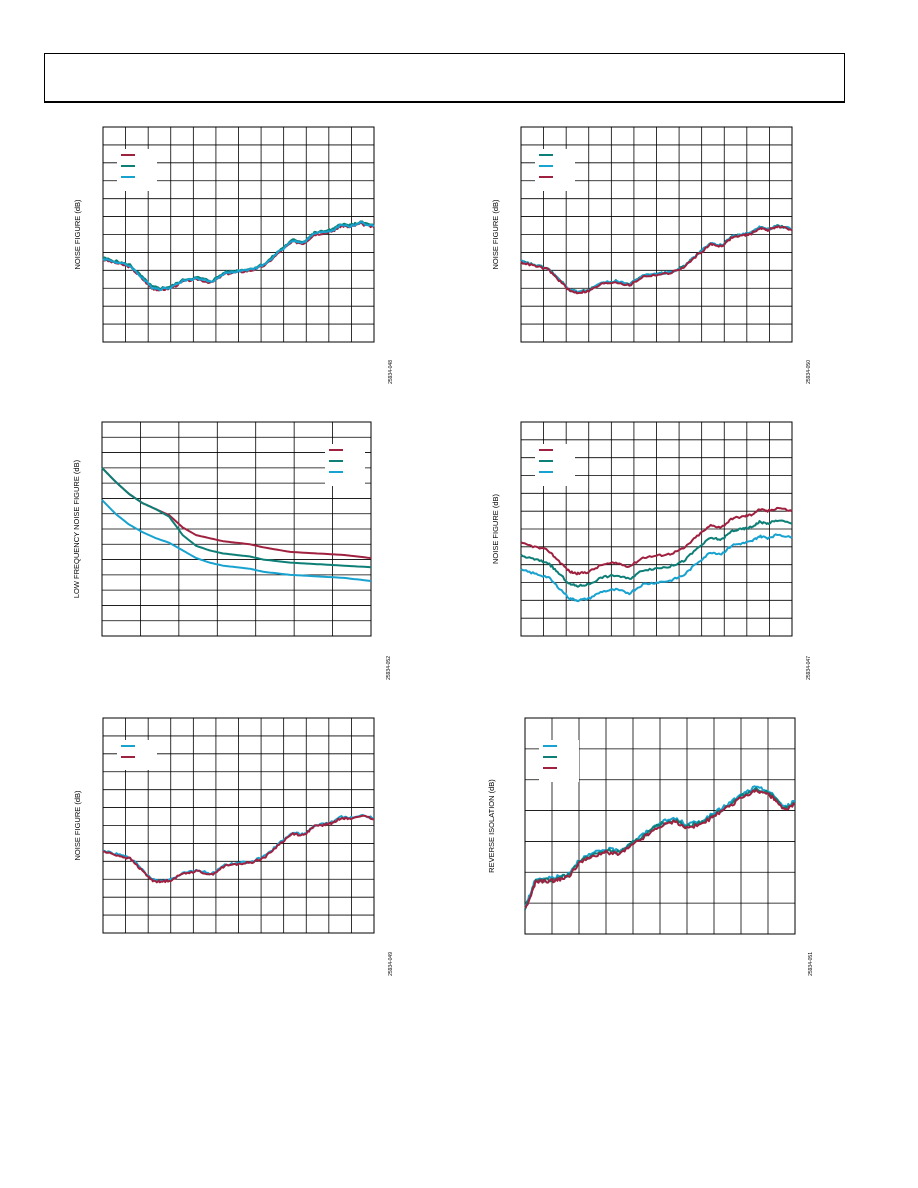  I want to click on figure-id: 25934-051, so click(811, 964).